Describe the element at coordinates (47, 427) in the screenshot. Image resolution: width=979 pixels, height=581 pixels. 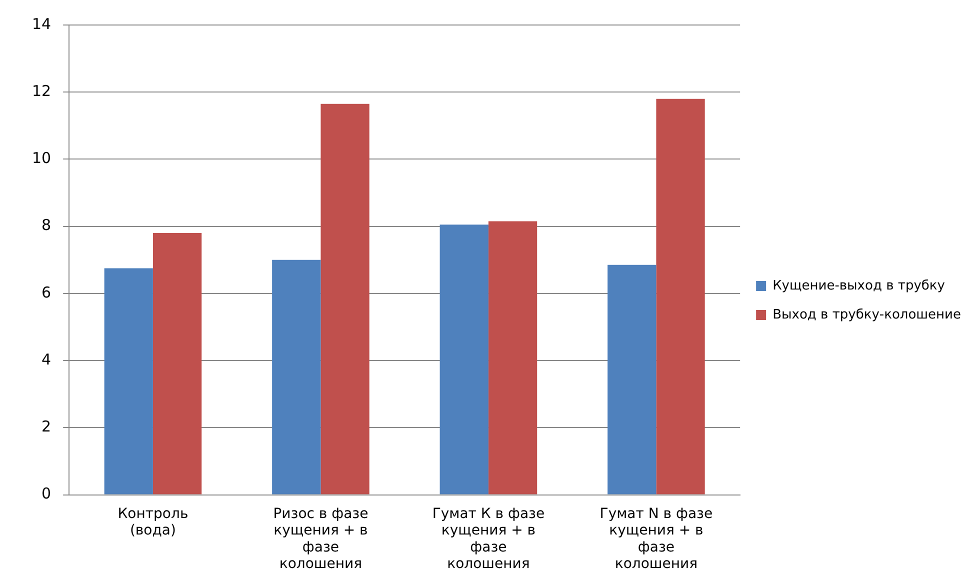
I see `y-tick-label: 2` at that location.